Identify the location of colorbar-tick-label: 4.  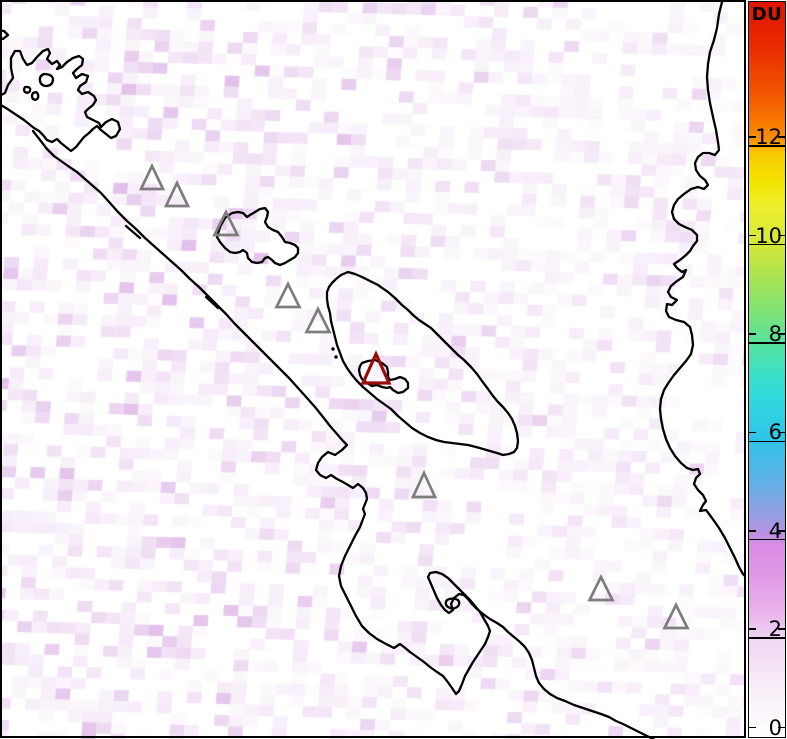
(775, 530).